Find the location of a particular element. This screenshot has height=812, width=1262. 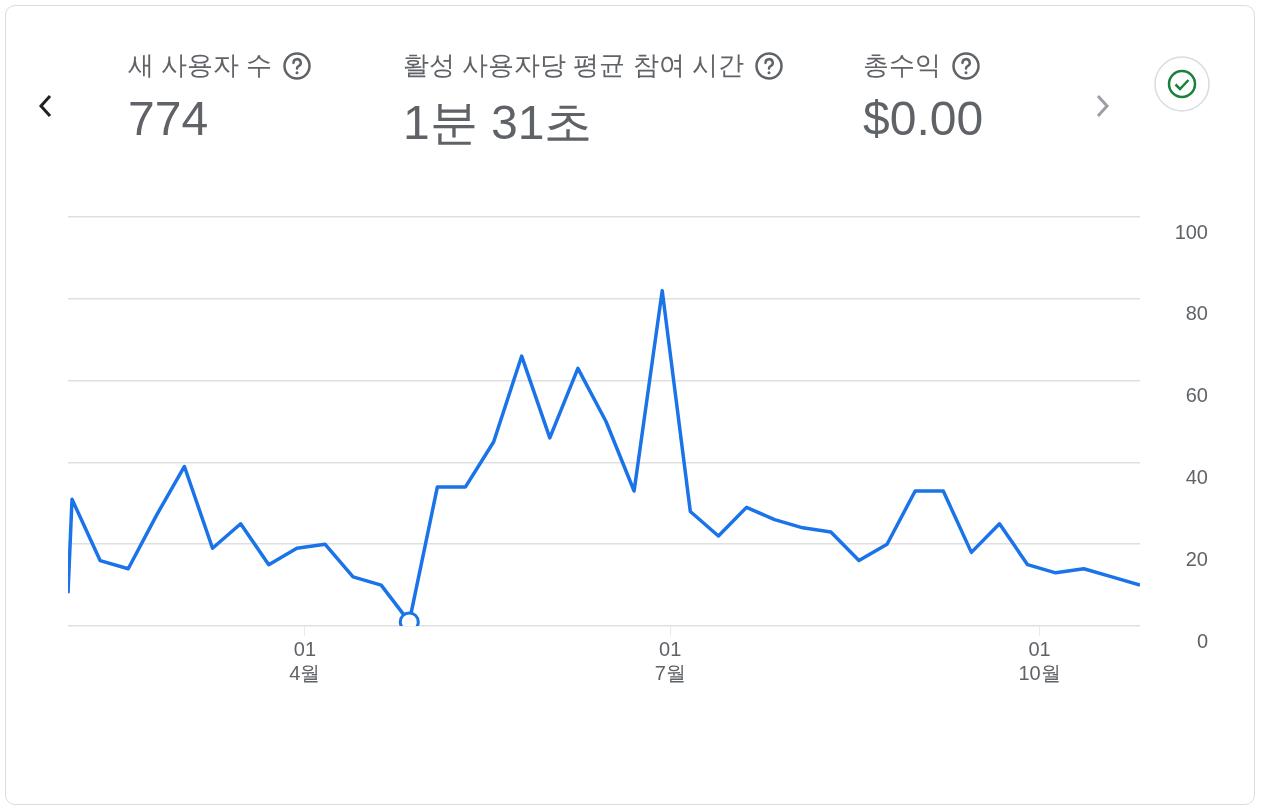

y-tick-label: 60 is located at coordinates (1196, 395).